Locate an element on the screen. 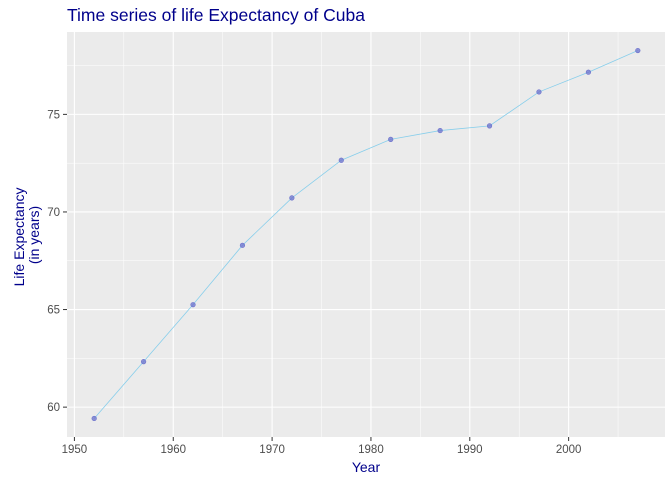  y-axis-title-line-2: (in years) is located at coordinates (34, 235).